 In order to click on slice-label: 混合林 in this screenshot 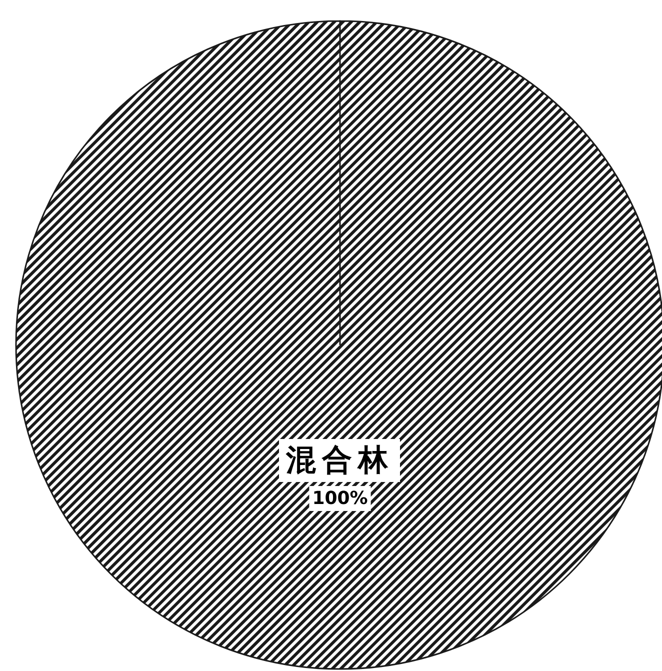, I will do `click(339, 460)`.